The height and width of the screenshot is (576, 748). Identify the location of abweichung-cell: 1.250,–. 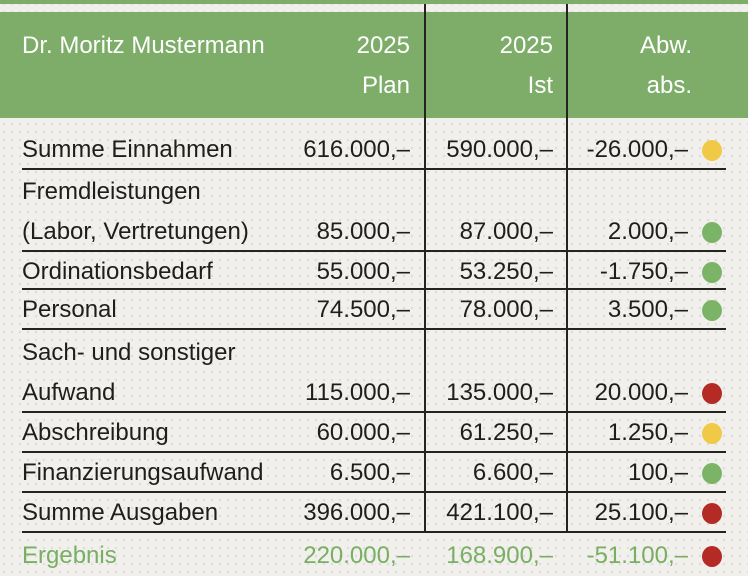
(657, 433).